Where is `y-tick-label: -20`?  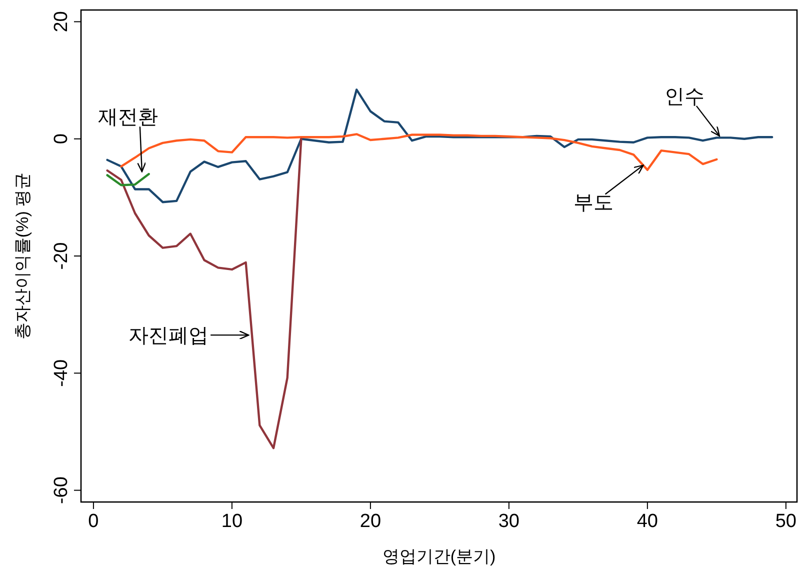
y-tick-label: -20 is located at coordinates (61, 256).